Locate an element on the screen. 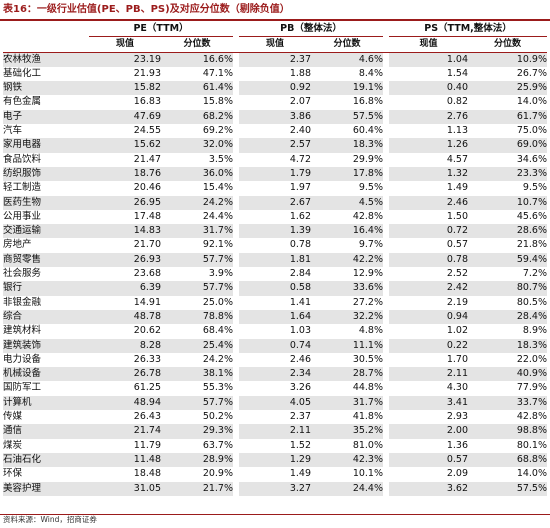 The width and height of the screenshot is (550, 528). ps-current-cell: 3.41 is located at coordinates (428, 403).